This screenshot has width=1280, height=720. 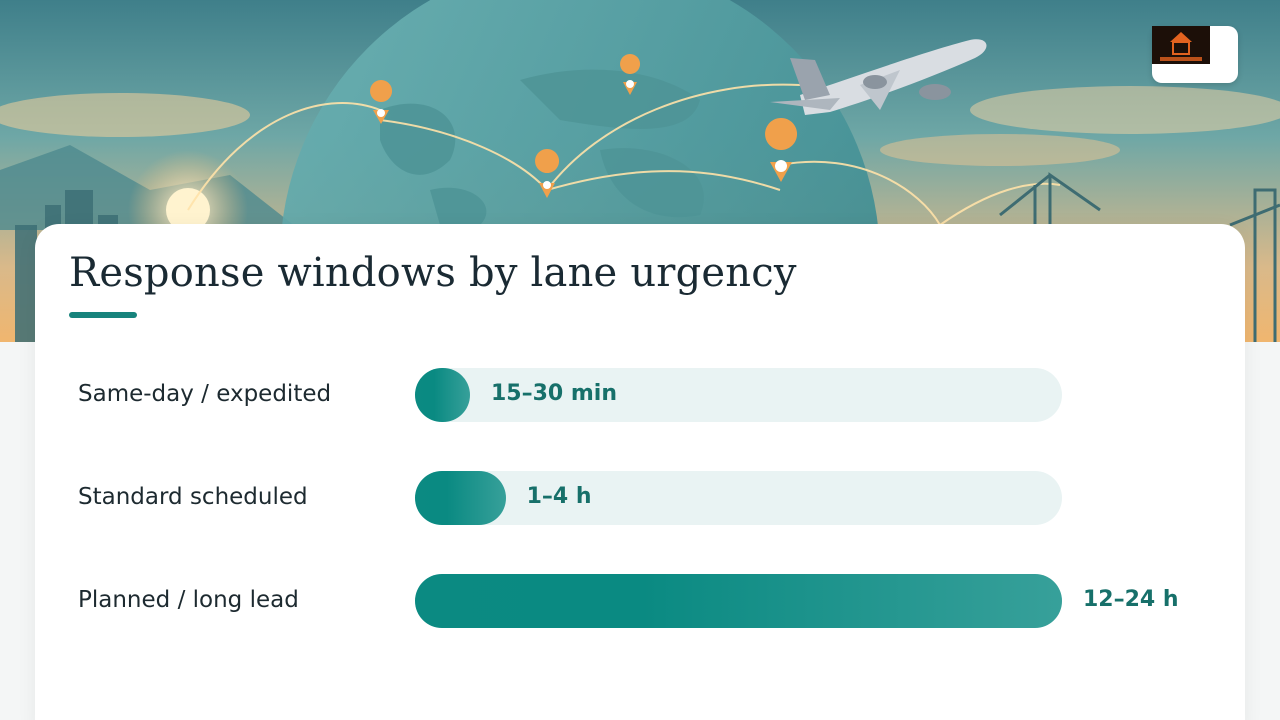 What do you see at coordinates (1139, 257) in the screenshot?
I see `port-crane-icon` at bounding box center [1139, 257].